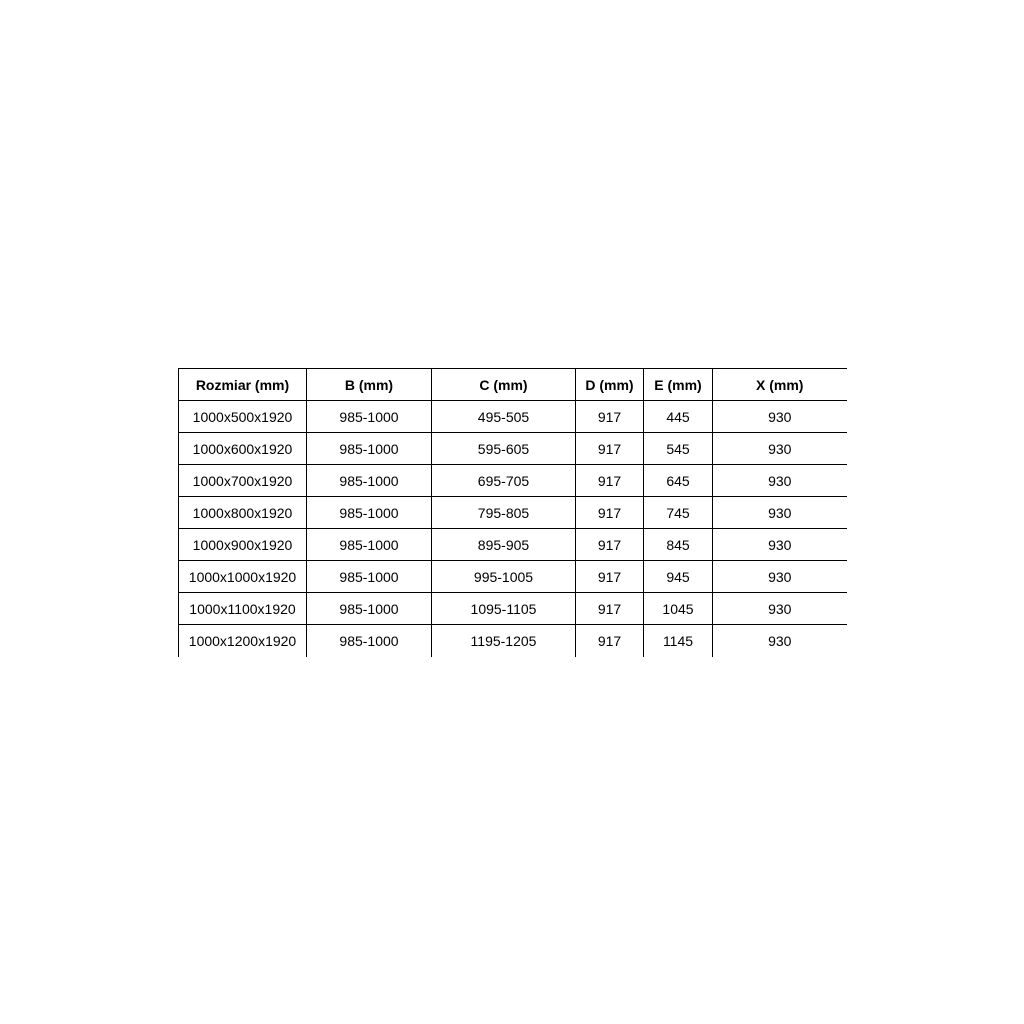 The image size is (1024, 1024). What do you see at coordinates (242, 480) in the screenshot?
I see `cell-rozmiar: 1000x700x1920` at bounding box center [242, 480].